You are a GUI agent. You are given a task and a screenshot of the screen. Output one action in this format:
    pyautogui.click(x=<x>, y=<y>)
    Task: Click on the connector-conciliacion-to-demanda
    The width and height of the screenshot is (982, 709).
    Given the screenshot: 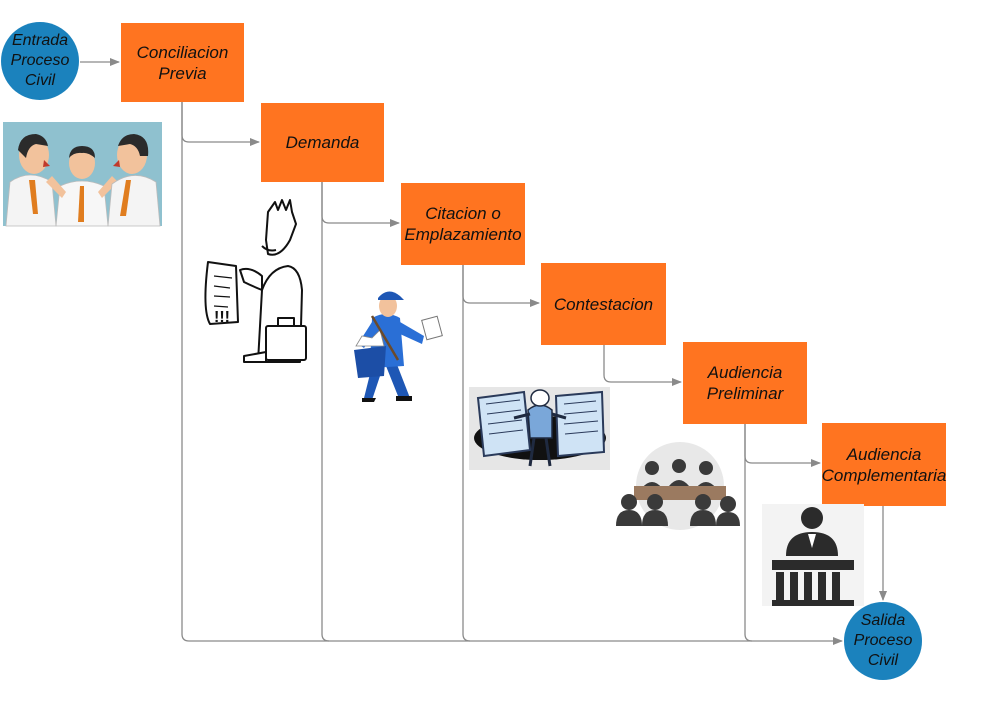 What is the action you would take?
    pyautogui.click(x=220, y=124)
    